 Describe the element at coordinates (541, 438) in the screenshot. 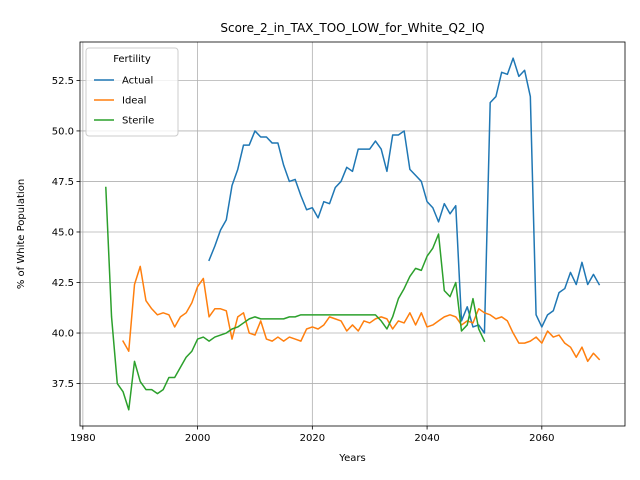

I see `x-tick-label: 2060` at that location.